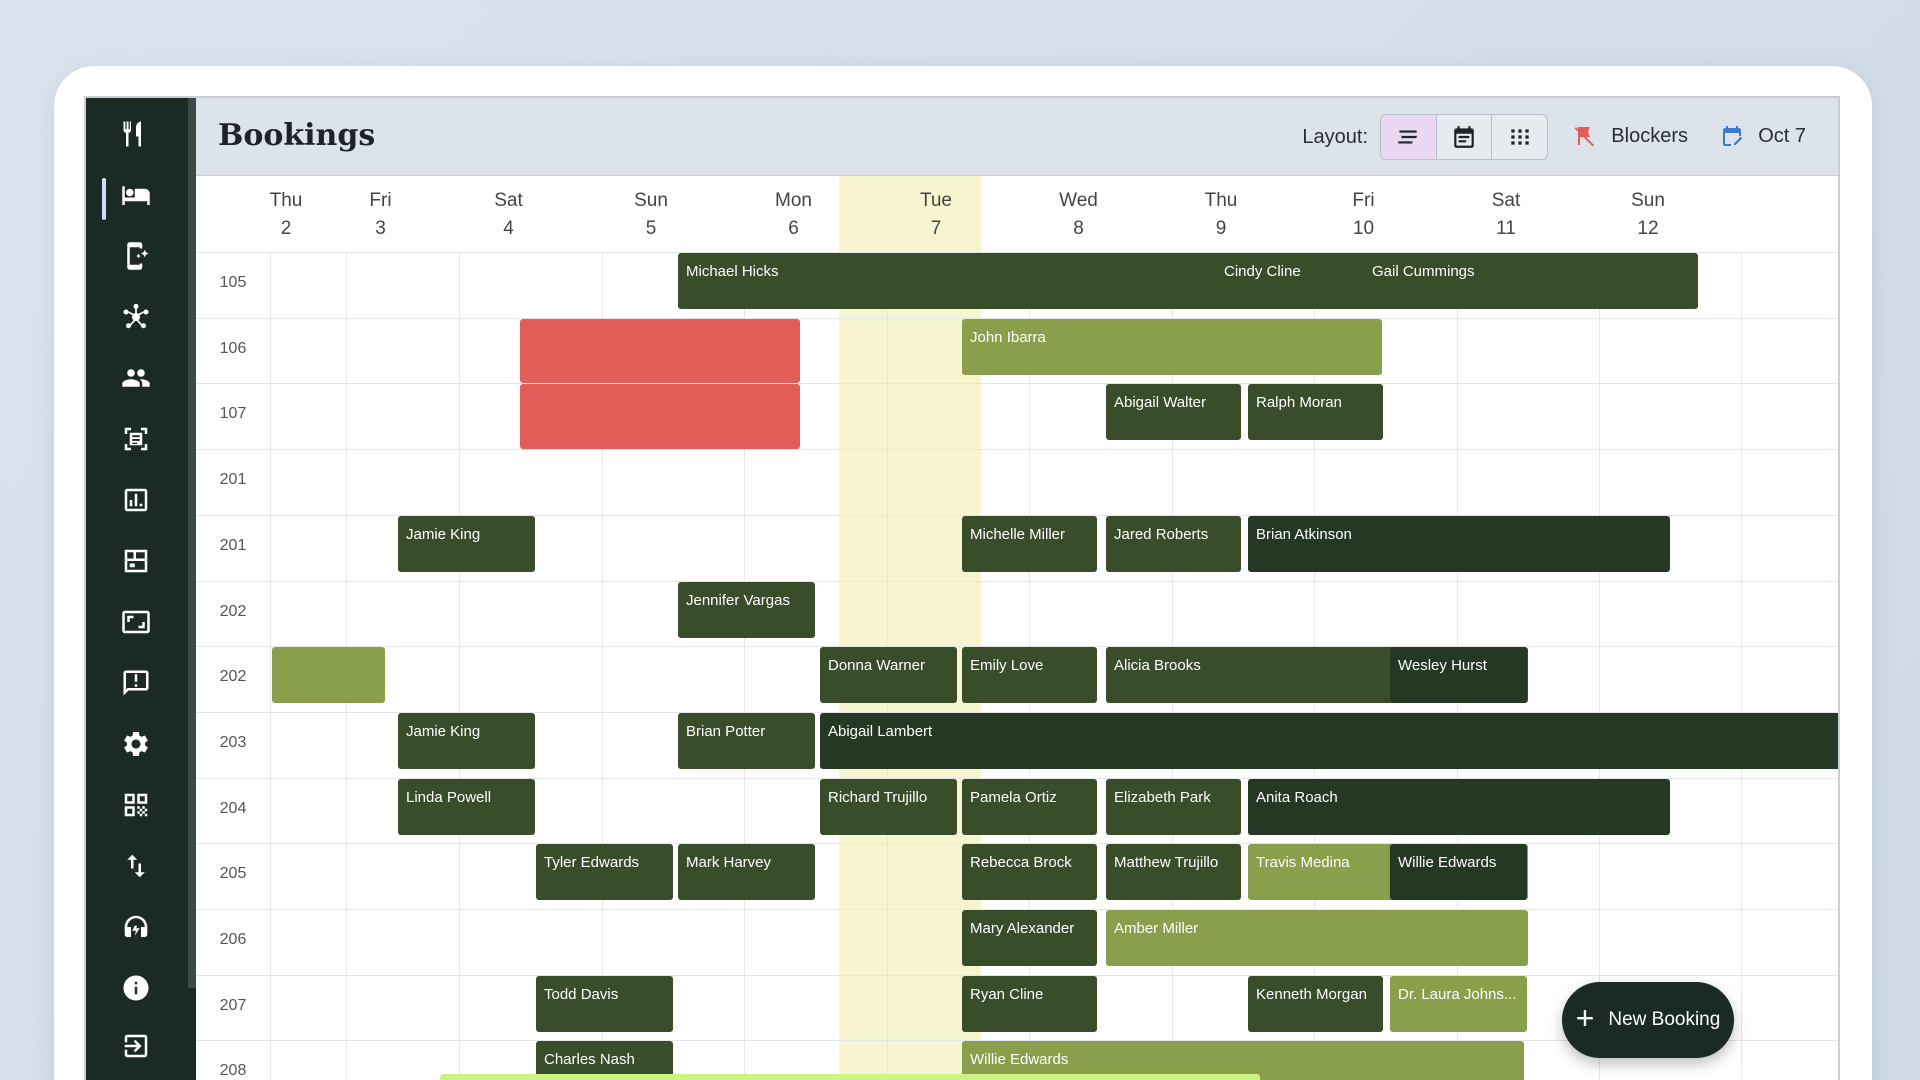  Describe the element at coordinates (604, 1060) in the screenshot. I see `booking-block: Charles Nash` at that location.